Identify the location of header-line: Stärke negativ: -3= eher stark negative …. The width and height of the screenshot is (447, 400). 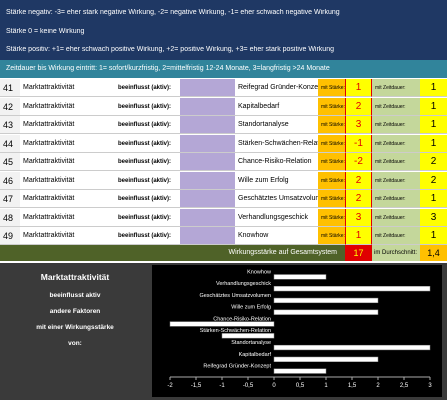
(173, 12).